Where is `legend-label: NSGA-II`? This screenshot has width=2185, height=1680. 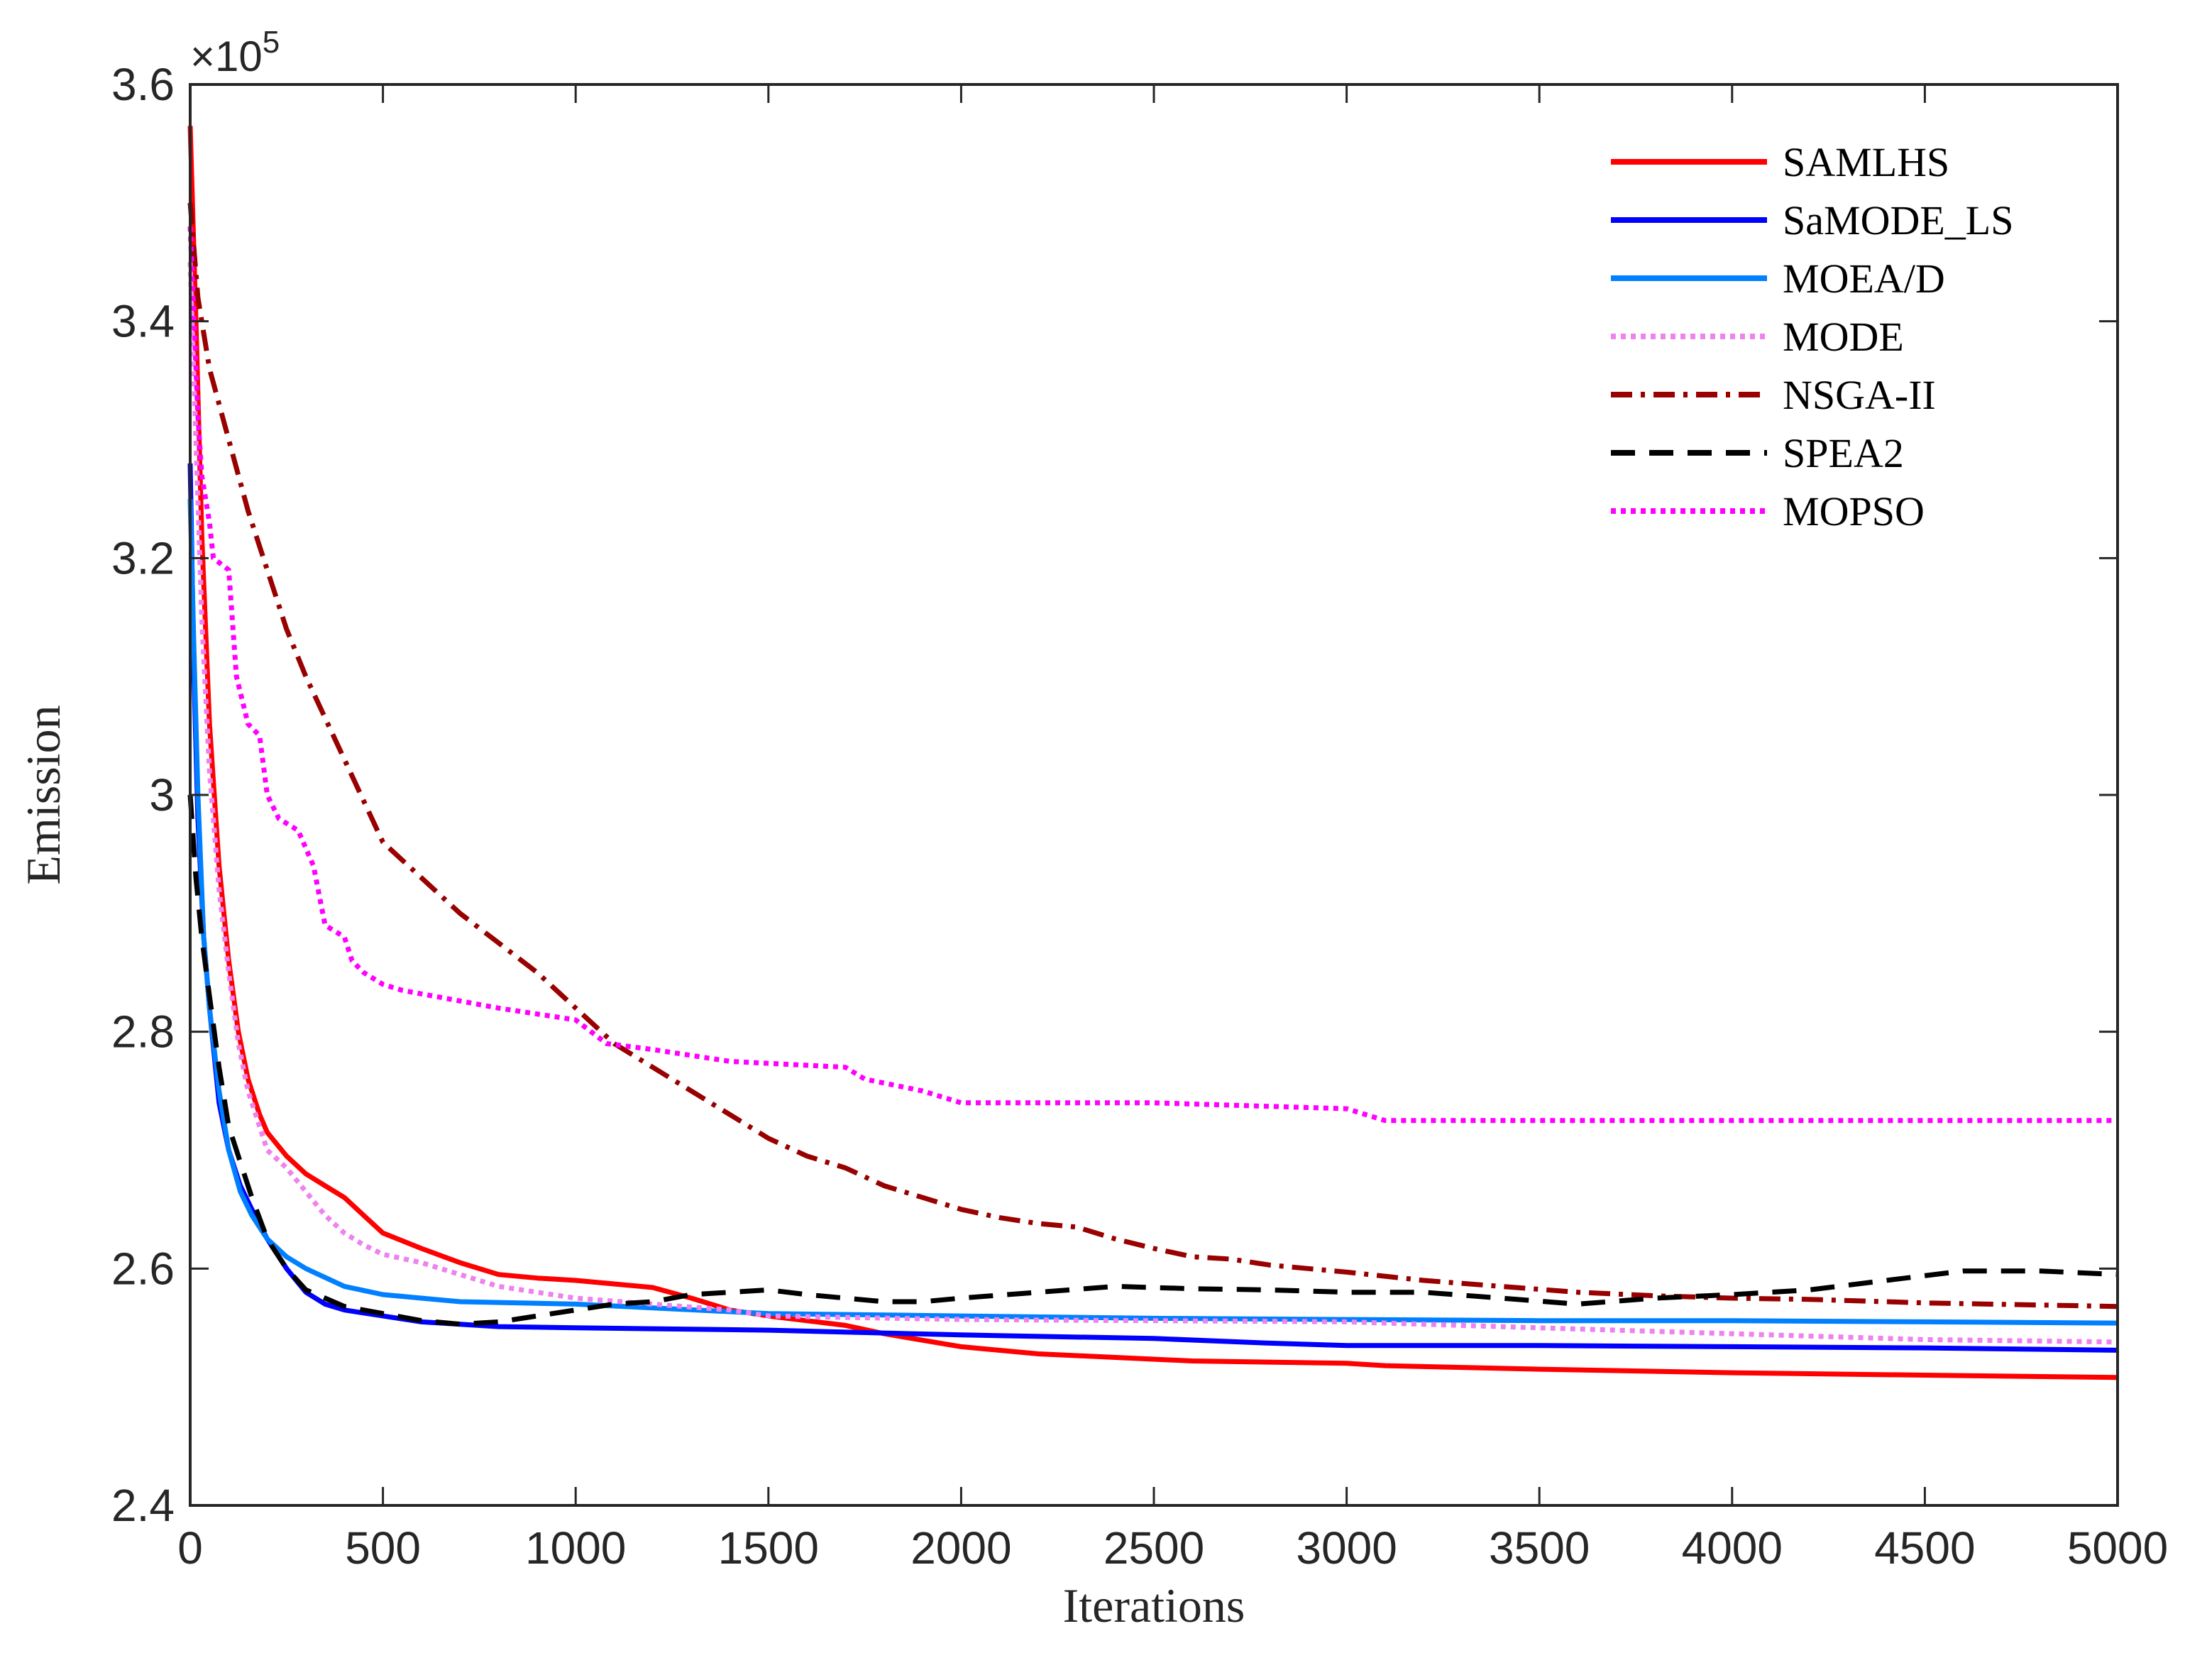
legend-label: NSGA-II is located at coordinates (1859, 395).